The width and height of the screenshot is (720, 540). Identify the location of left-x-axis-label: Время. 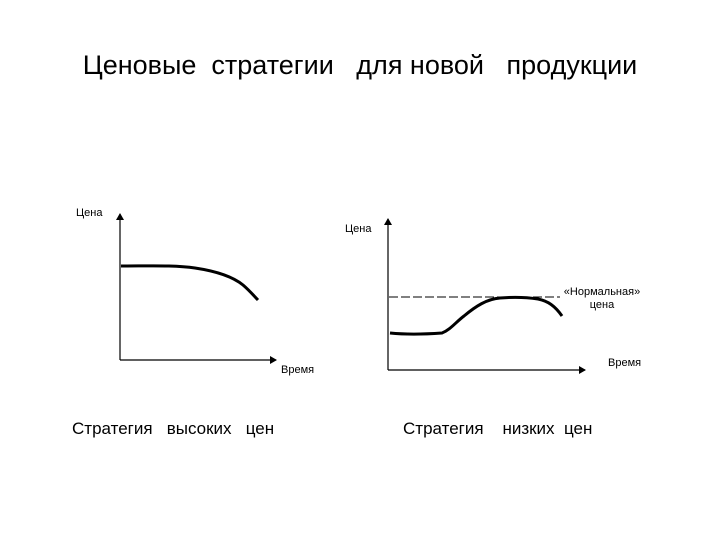
(298, 370).